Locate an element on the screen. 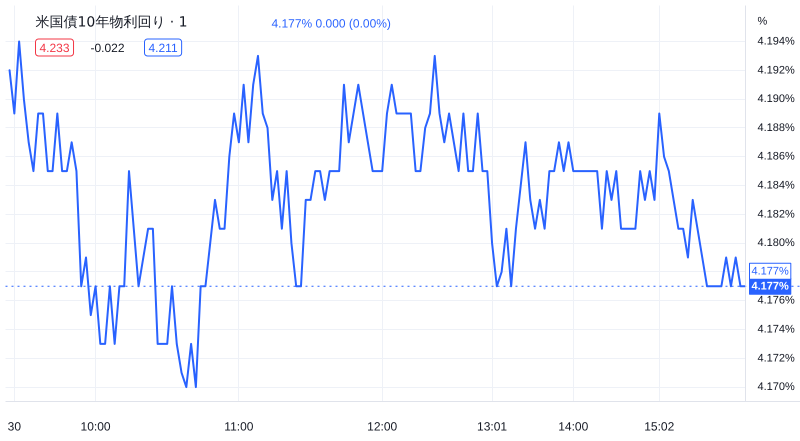 This screenshot has width=800, height=441. y-tick-label: 4.174% is located at coordinates (777, 330).